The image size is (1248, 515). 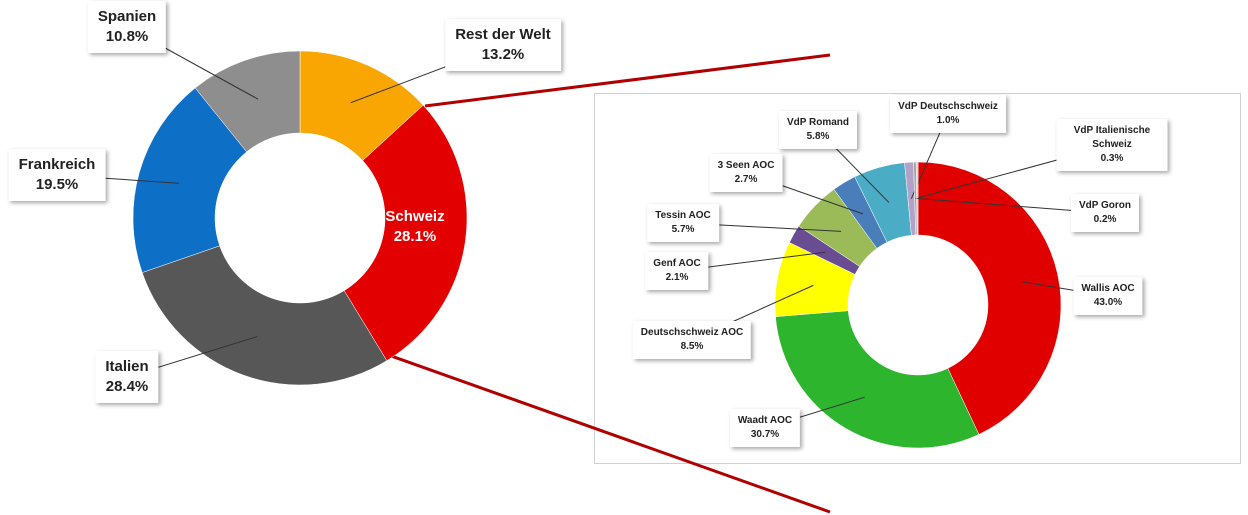 What do you see at coordinates (57, 184) in the screenshot?
I see `label-value: 19.5%` at bounding box center [57, 184].